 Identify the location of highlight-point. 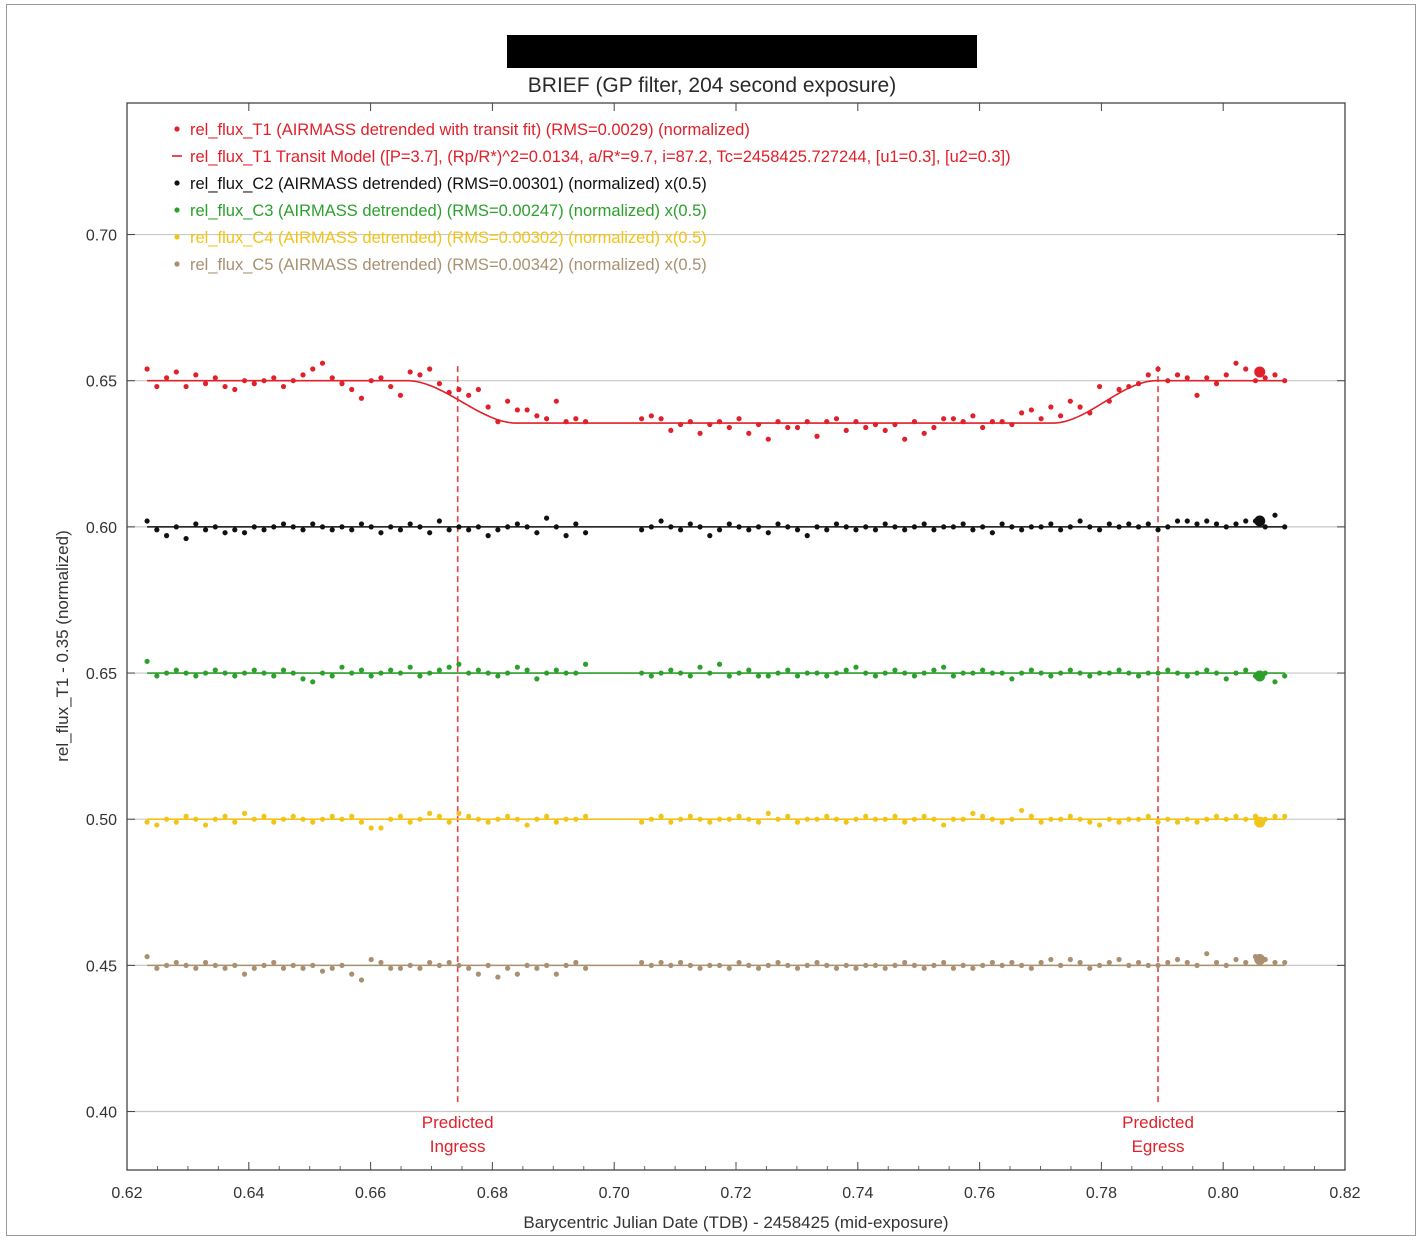
(1260, 960).